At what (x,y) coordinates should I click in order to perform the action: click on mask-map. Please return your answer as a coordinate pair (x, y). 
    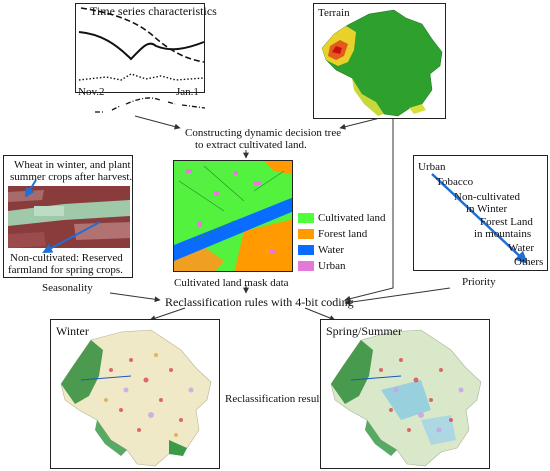
    Looking at the image, I should click on (233, 216).